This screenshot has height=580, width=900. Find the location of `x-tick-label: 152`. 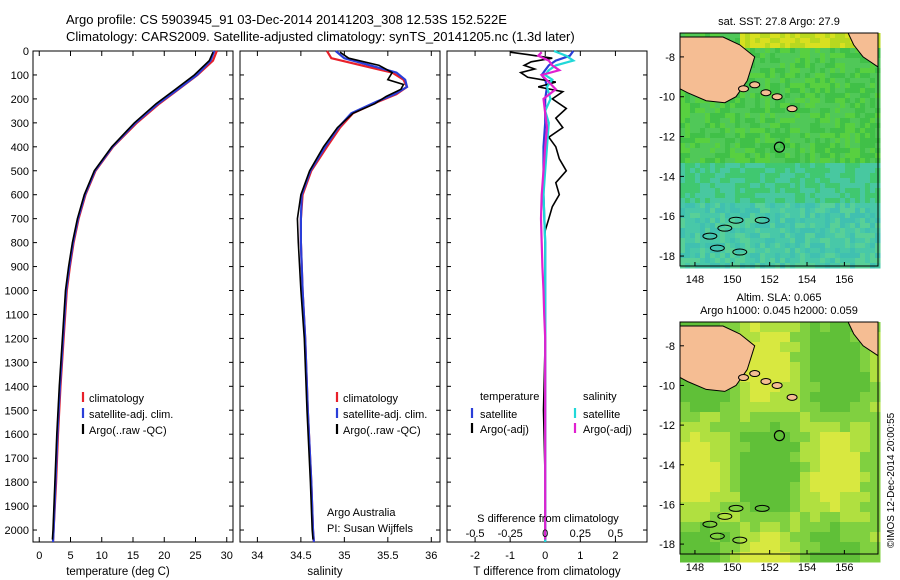

x-tick-label: 152 is located at coordinates (769, 280).